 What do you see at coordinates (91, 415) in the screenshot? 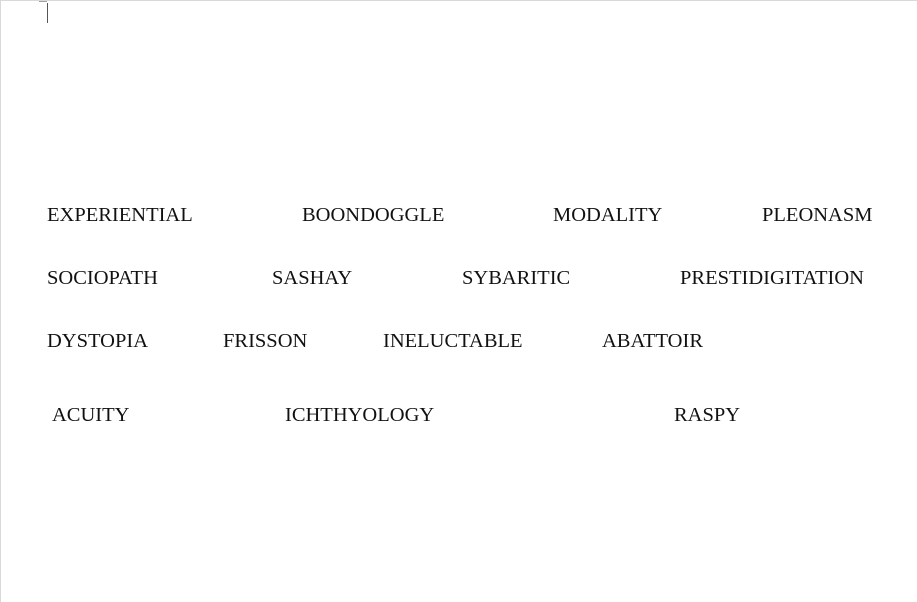
I see `word-acuity: ACUITY` at bounding box center [91, 415].